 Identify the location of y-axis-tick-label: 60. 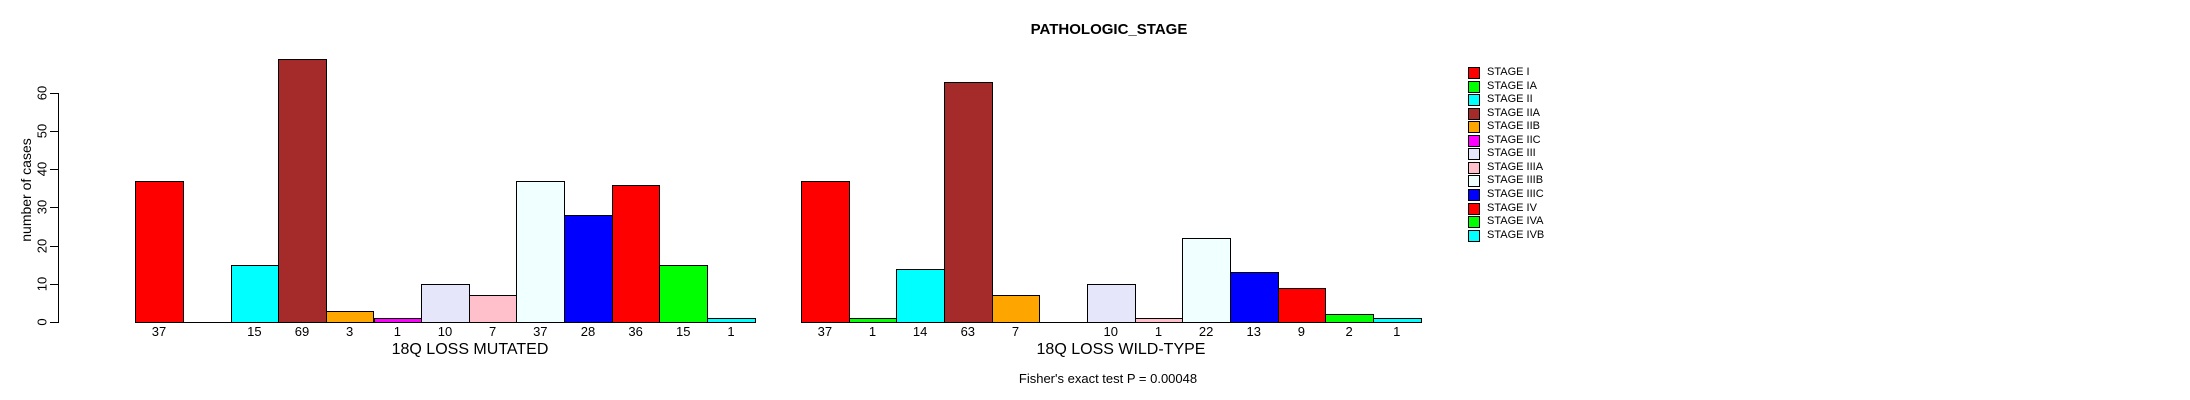
(42, 93).